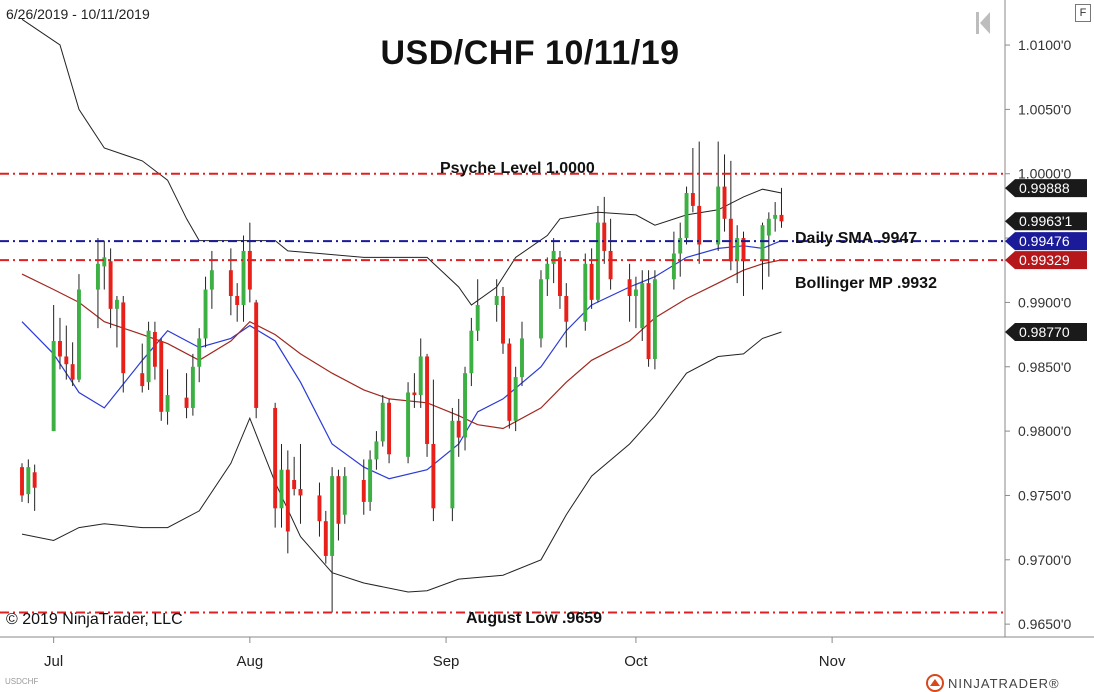 The image size is (1094, 692). What do you see at coordinates (636, 661) in the screenshot?
I see `x-tick-label: Oct` at bounding box center [636, 661].